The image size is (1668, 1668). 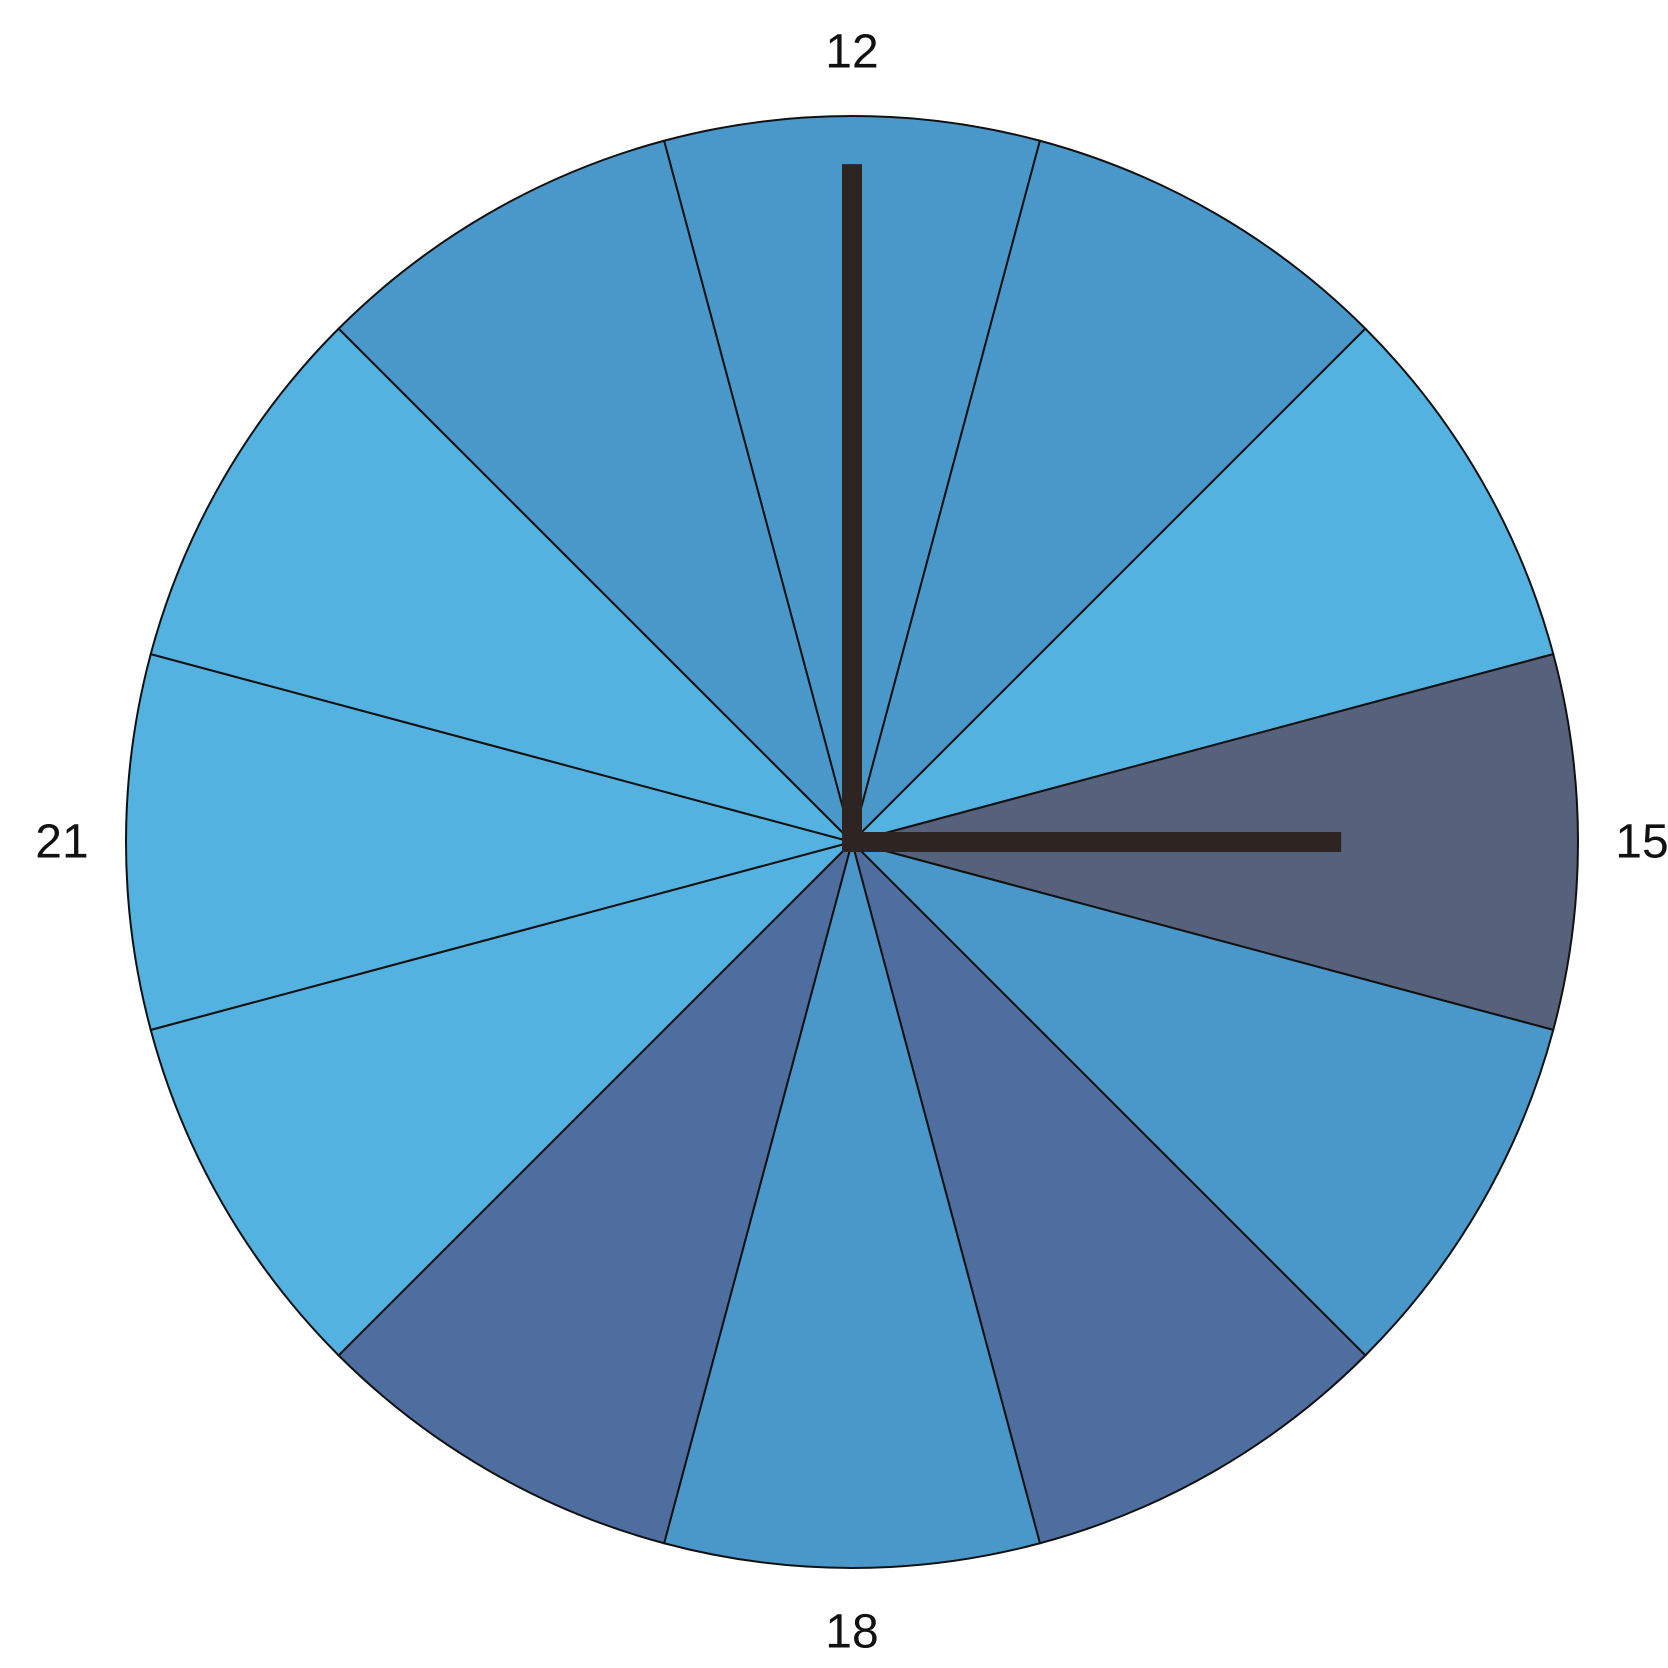 What do you see at coordinates (851, 52) in the screenshot?
I see `hour-label-12: 12` at bounding box center [851, 52].